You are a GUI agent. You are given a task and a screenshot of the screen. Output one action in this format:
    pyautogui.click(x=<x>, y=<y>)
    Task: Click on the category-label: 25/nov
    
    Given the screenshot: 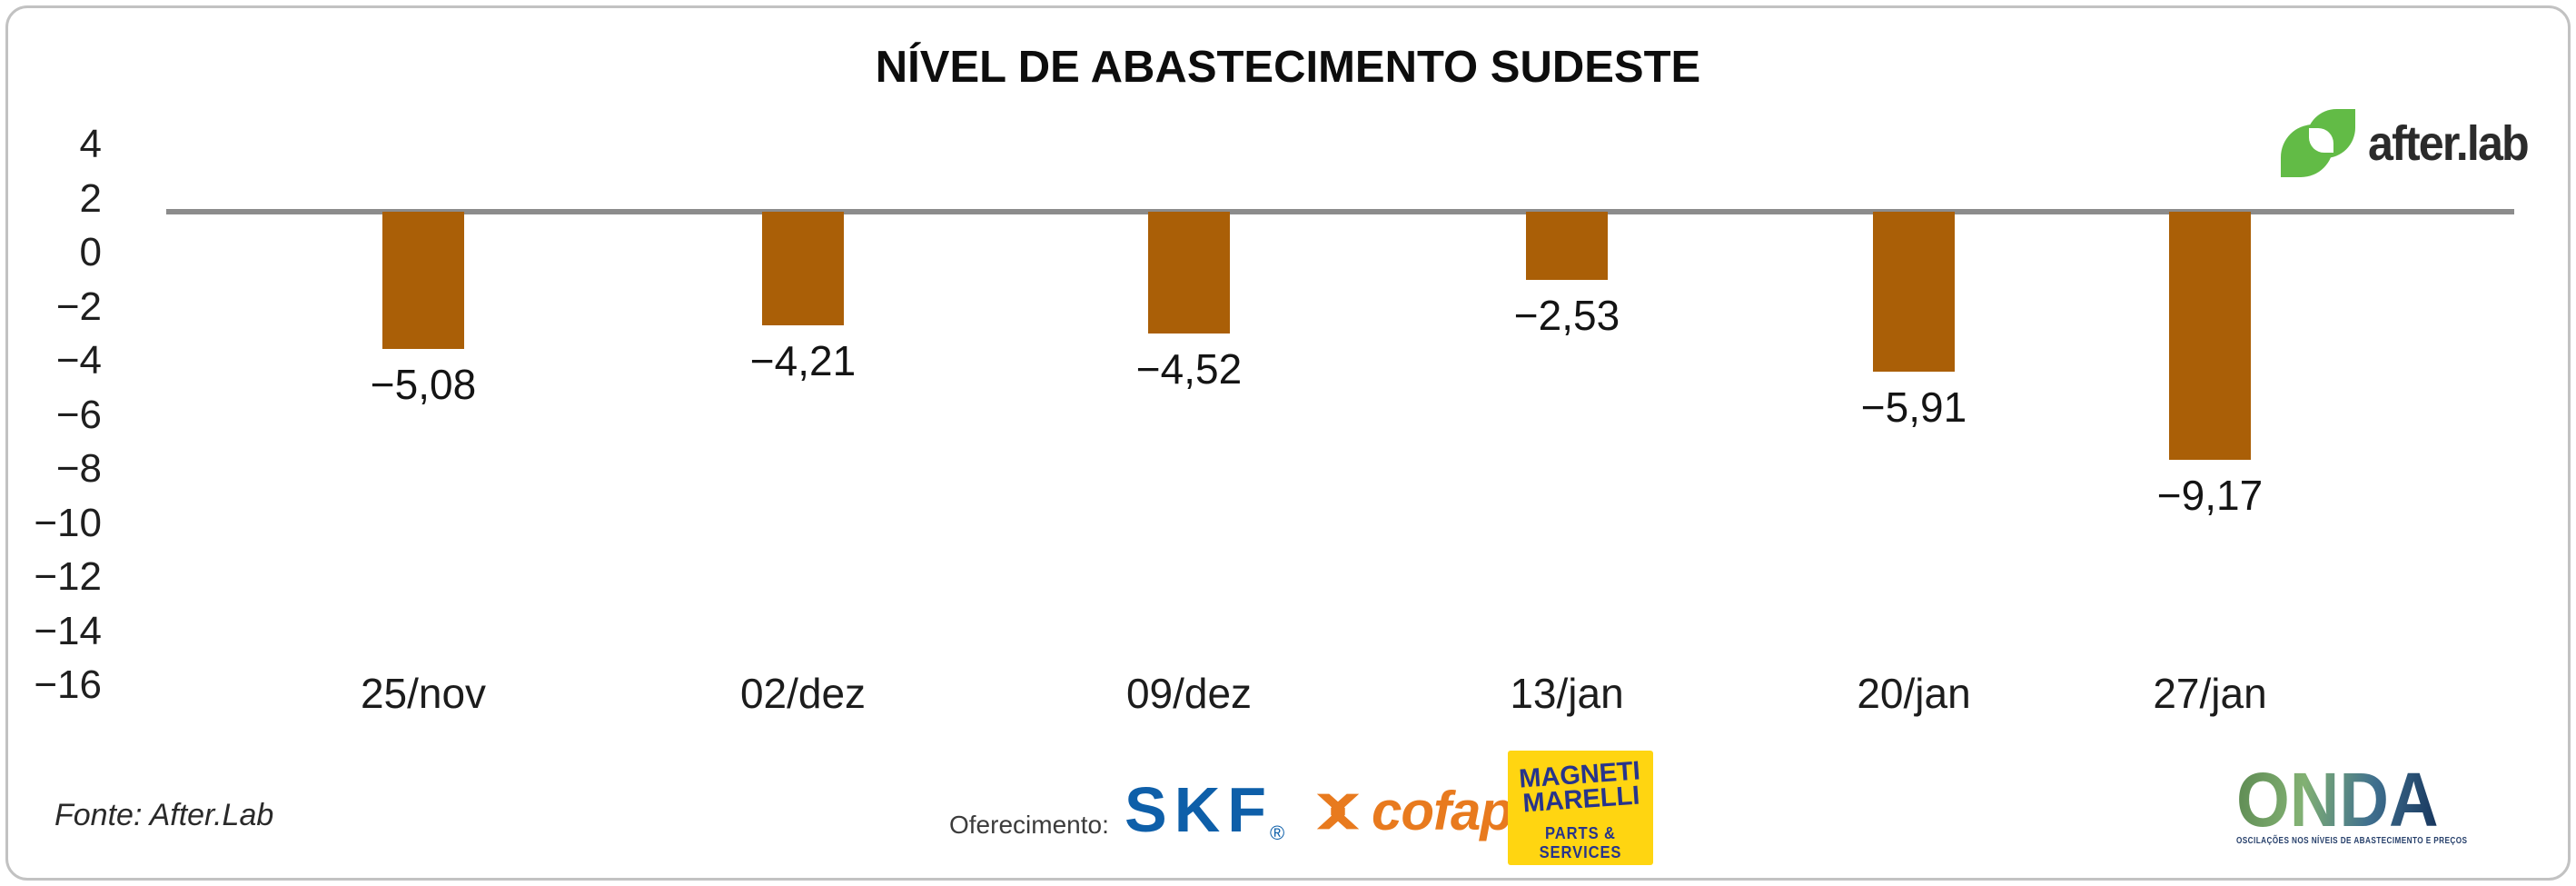 What is the action you would take?
    pyautogui.click(x=423, y=693)
    